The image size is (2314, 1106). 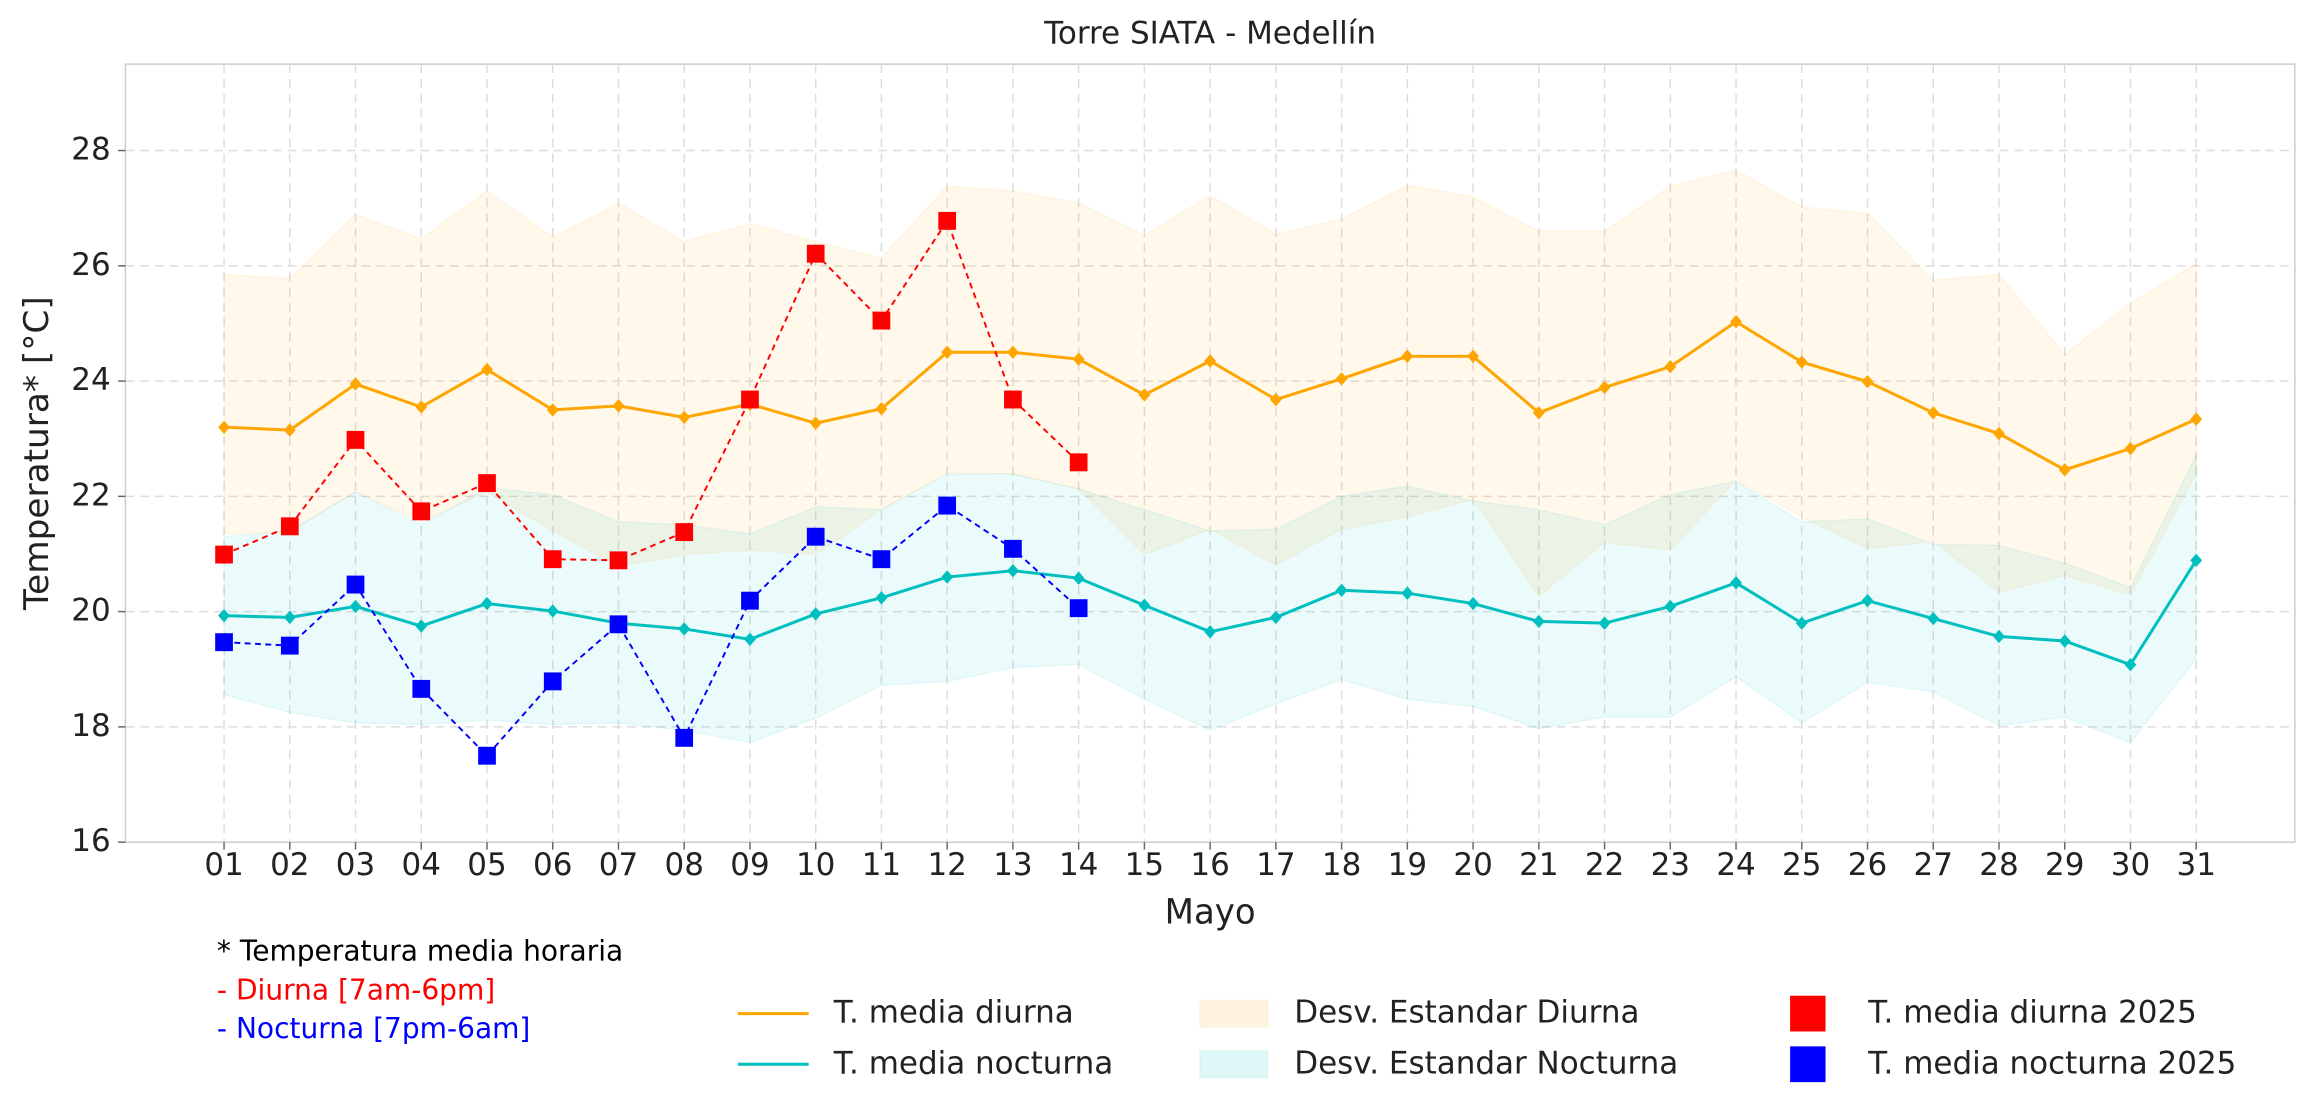 I want to click on legend-label: T. media nocturna, so click(x=973, y=1063).